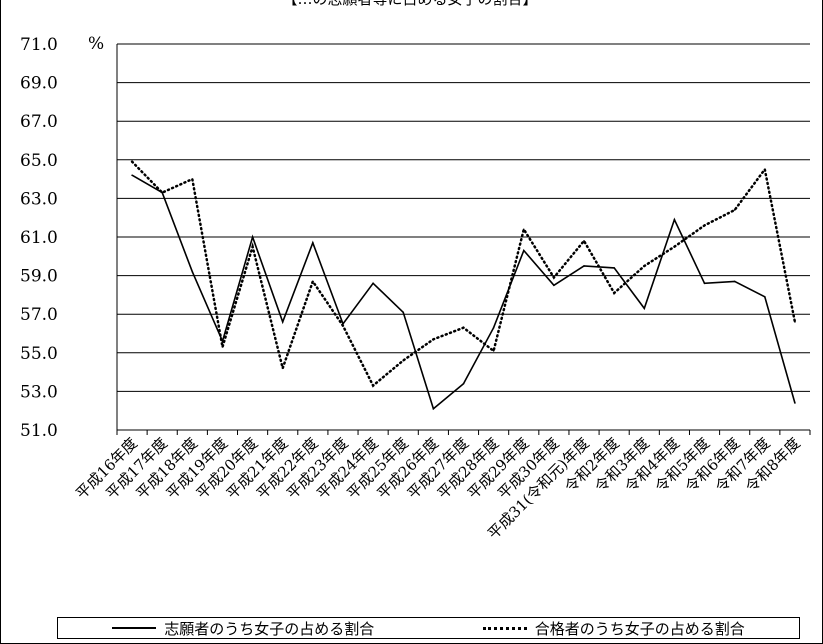 The width and height of the screenshot is (823, 644). I want to click on legend-label-passers: 合格者のうち女子の占める割合, so click(639, 628).